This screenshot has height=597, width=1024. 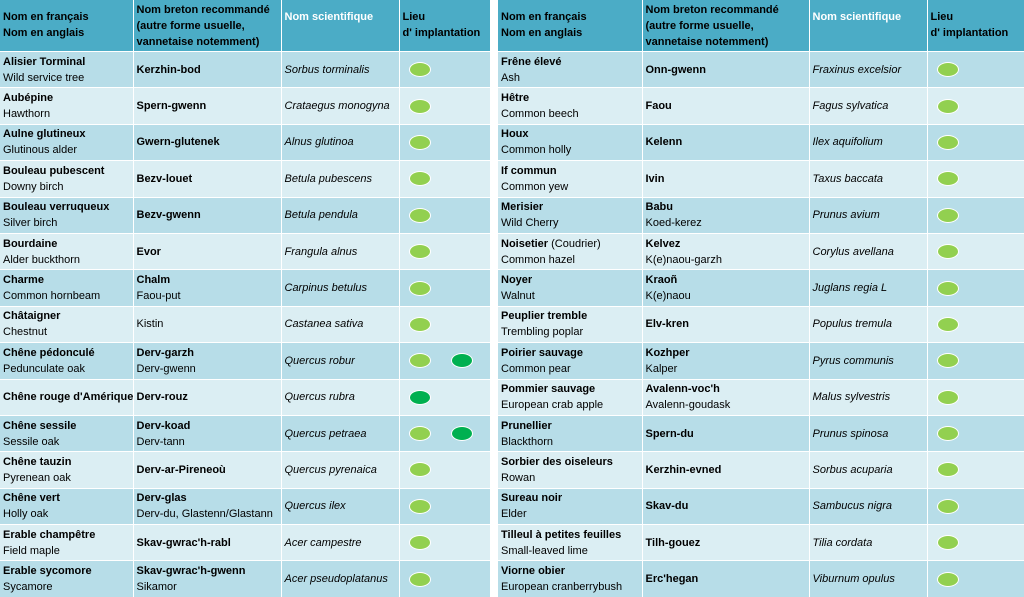 What do you see at coordinates (726, 106) in the screenshot?
I see `cell-breton: Faou` at bounding box center [726, 106].